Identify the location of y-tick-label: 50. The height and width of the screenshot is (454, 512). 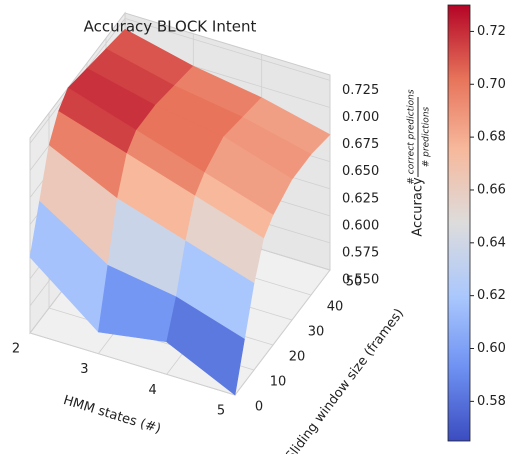
(354, 282).